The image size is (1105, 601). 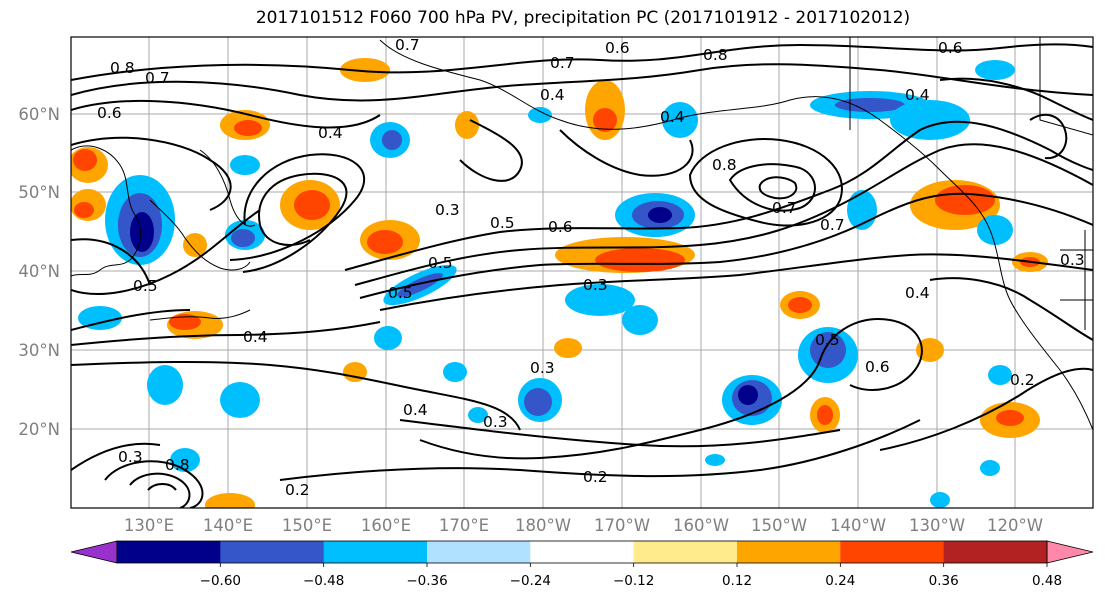 I want to click on lon-label-130w: 130°W, so click(x=937, y=525).